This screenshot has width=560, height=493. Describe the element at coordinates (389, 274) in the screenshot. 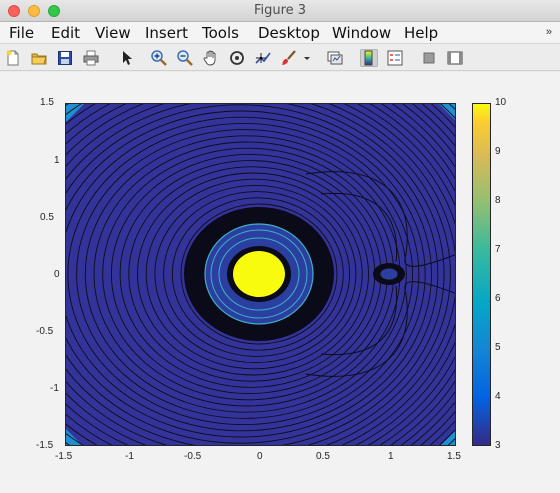

I see `local-minimum-ring` at that location.